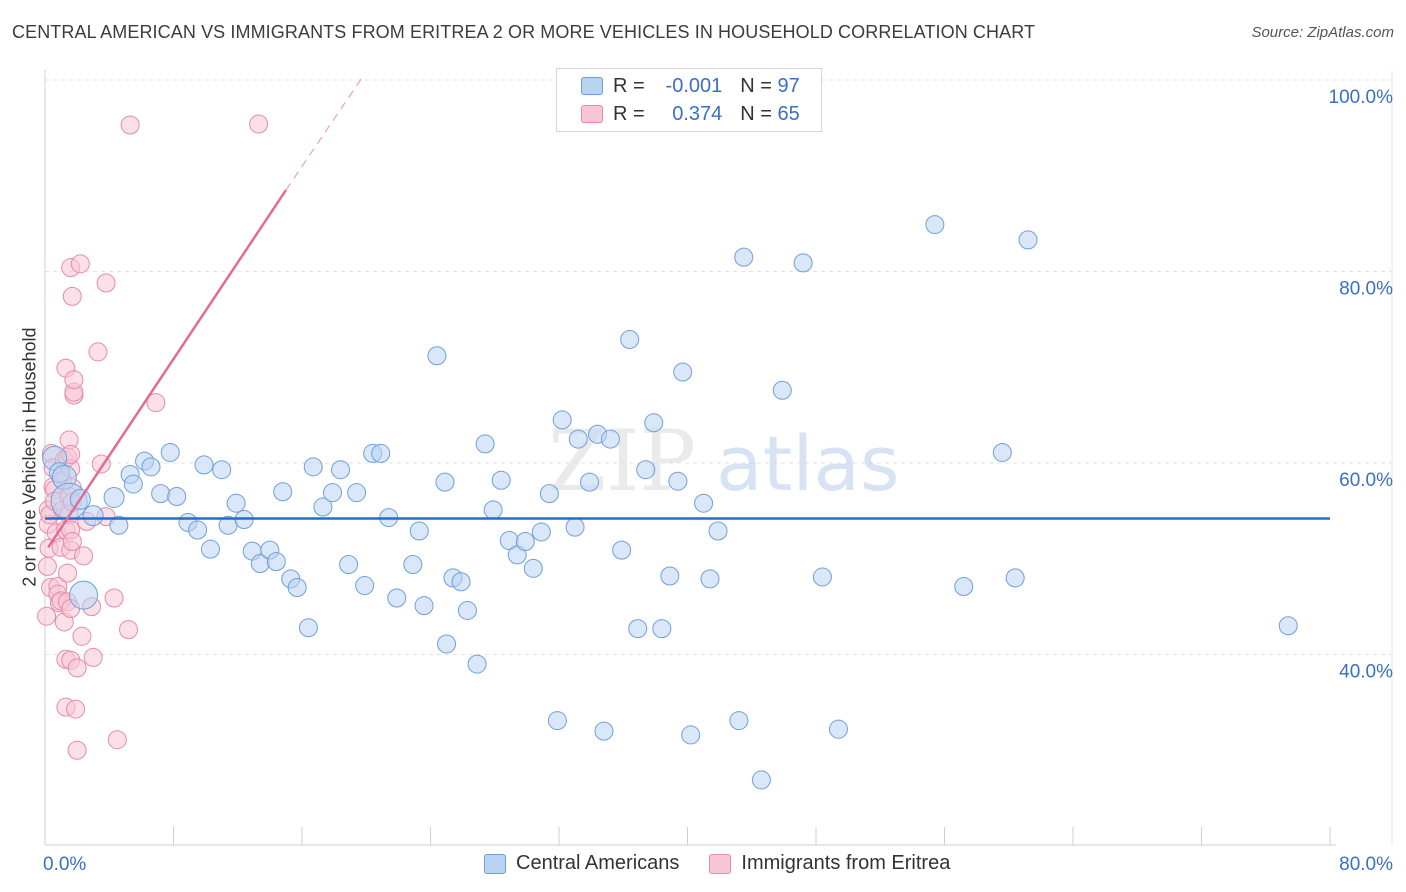 The image size is (1406, 892). Describe the element at coordinates (788, 113) in the screenshot. I see `legend-n-value: 65` at that location.